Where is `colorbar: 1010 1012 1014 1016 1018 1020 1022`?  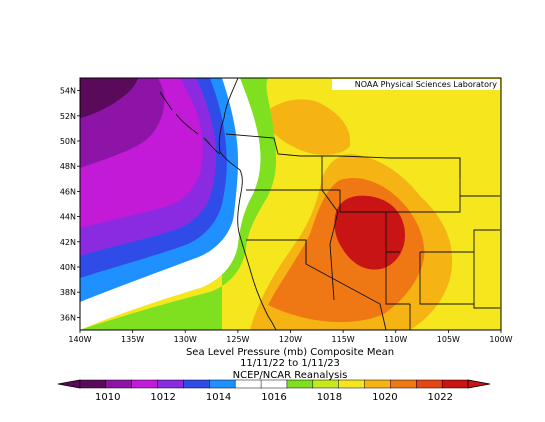
colorbar: 1010 1012 1014 1016 1018 1020 1022 is located at coordinates (274, 391).